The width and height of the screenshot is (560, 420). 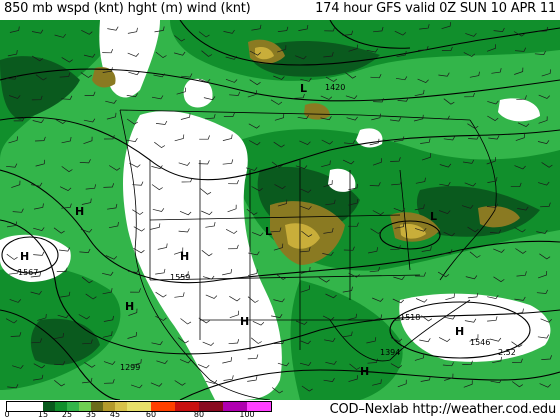 I want to click on low-center-label: L, so click(x=268, y=231).